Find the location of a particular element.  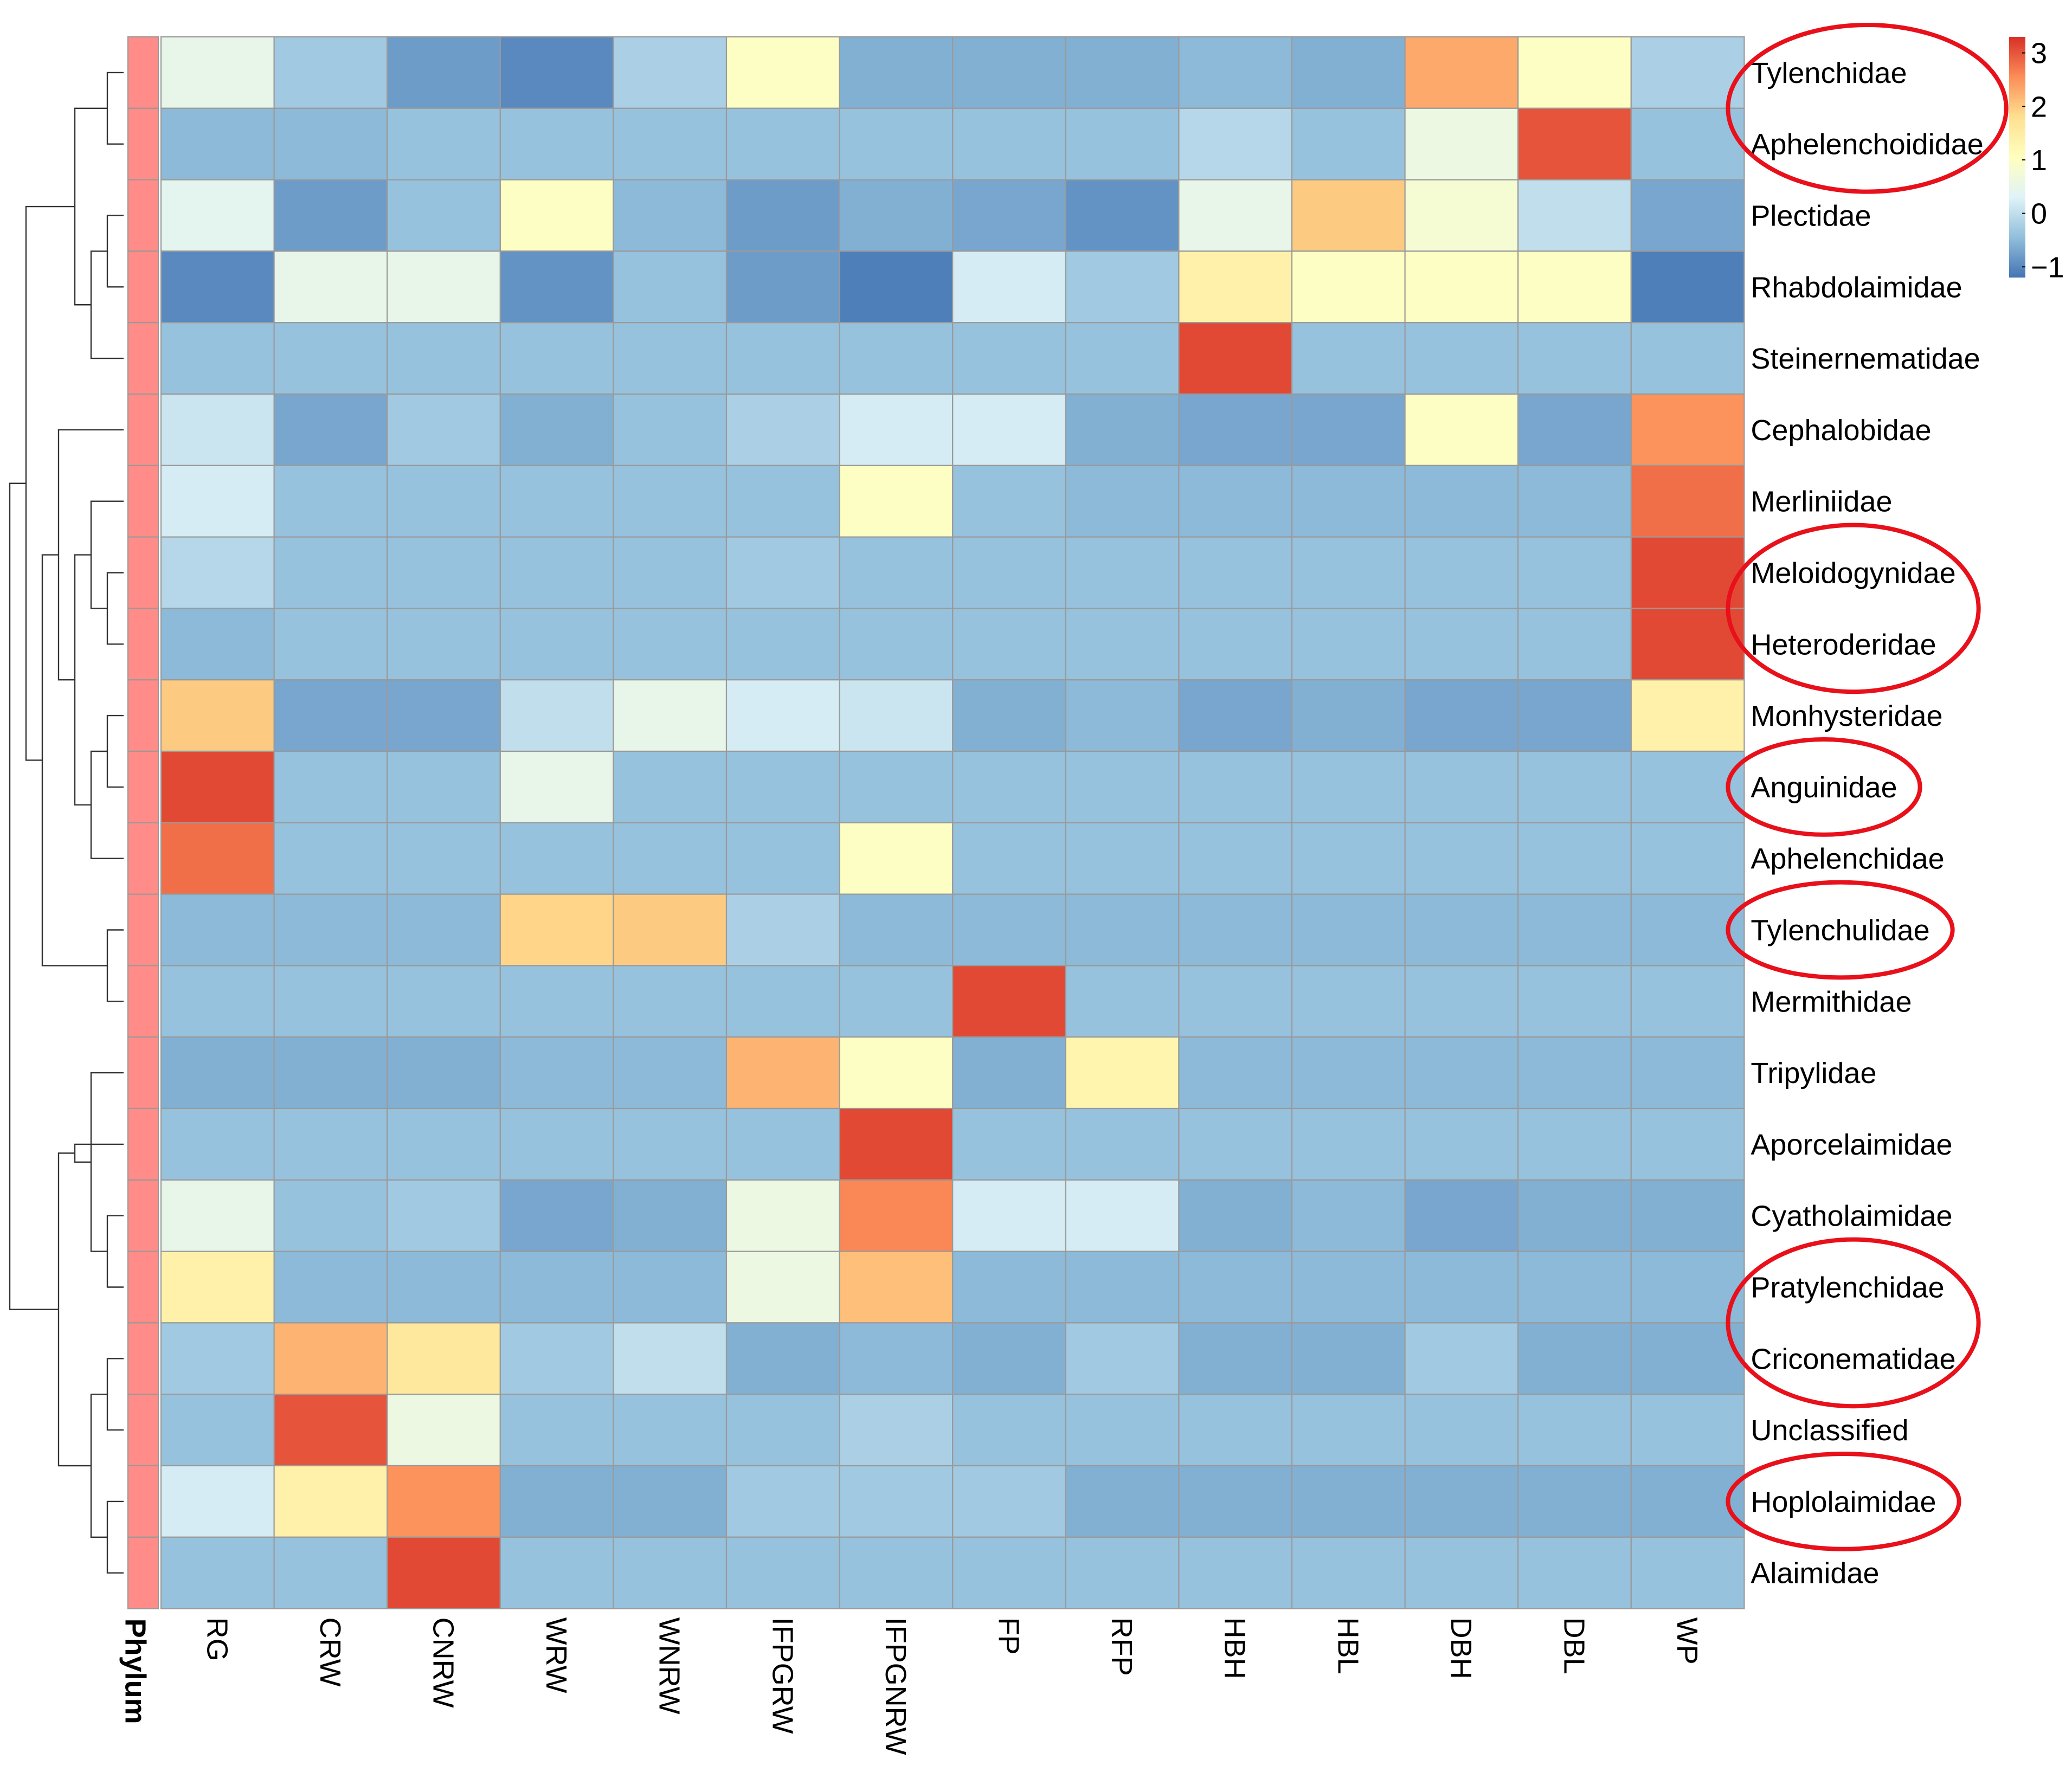

heatmap-cell-aphelenchidae-rg is located at coordinates (217, 859).